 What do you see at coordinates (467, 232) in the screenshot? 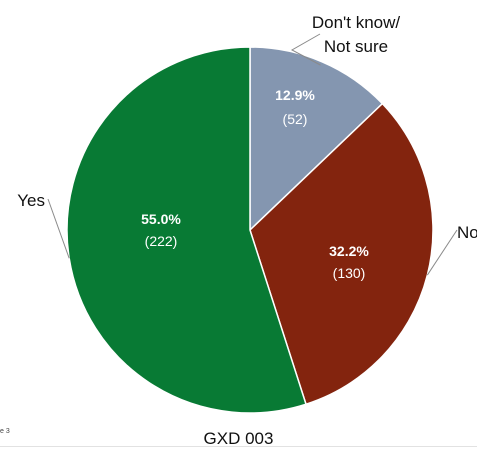
I see `category-label-no: No` at bounding box center [467, 232].